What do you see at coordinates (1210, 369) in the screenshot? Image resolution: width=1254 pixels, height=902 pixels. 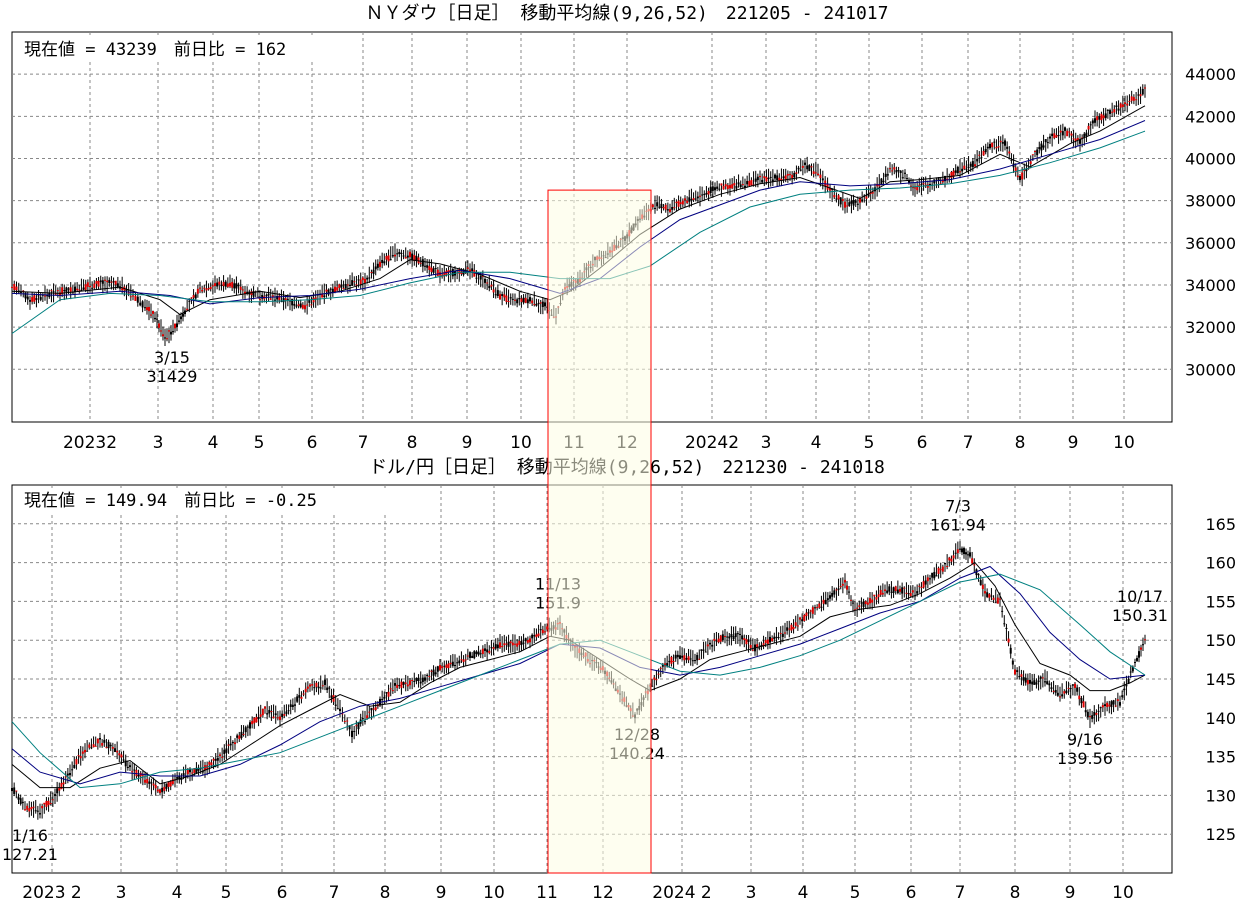 I see `y-tick-label: 30000` at bounding box center [1210, 369].